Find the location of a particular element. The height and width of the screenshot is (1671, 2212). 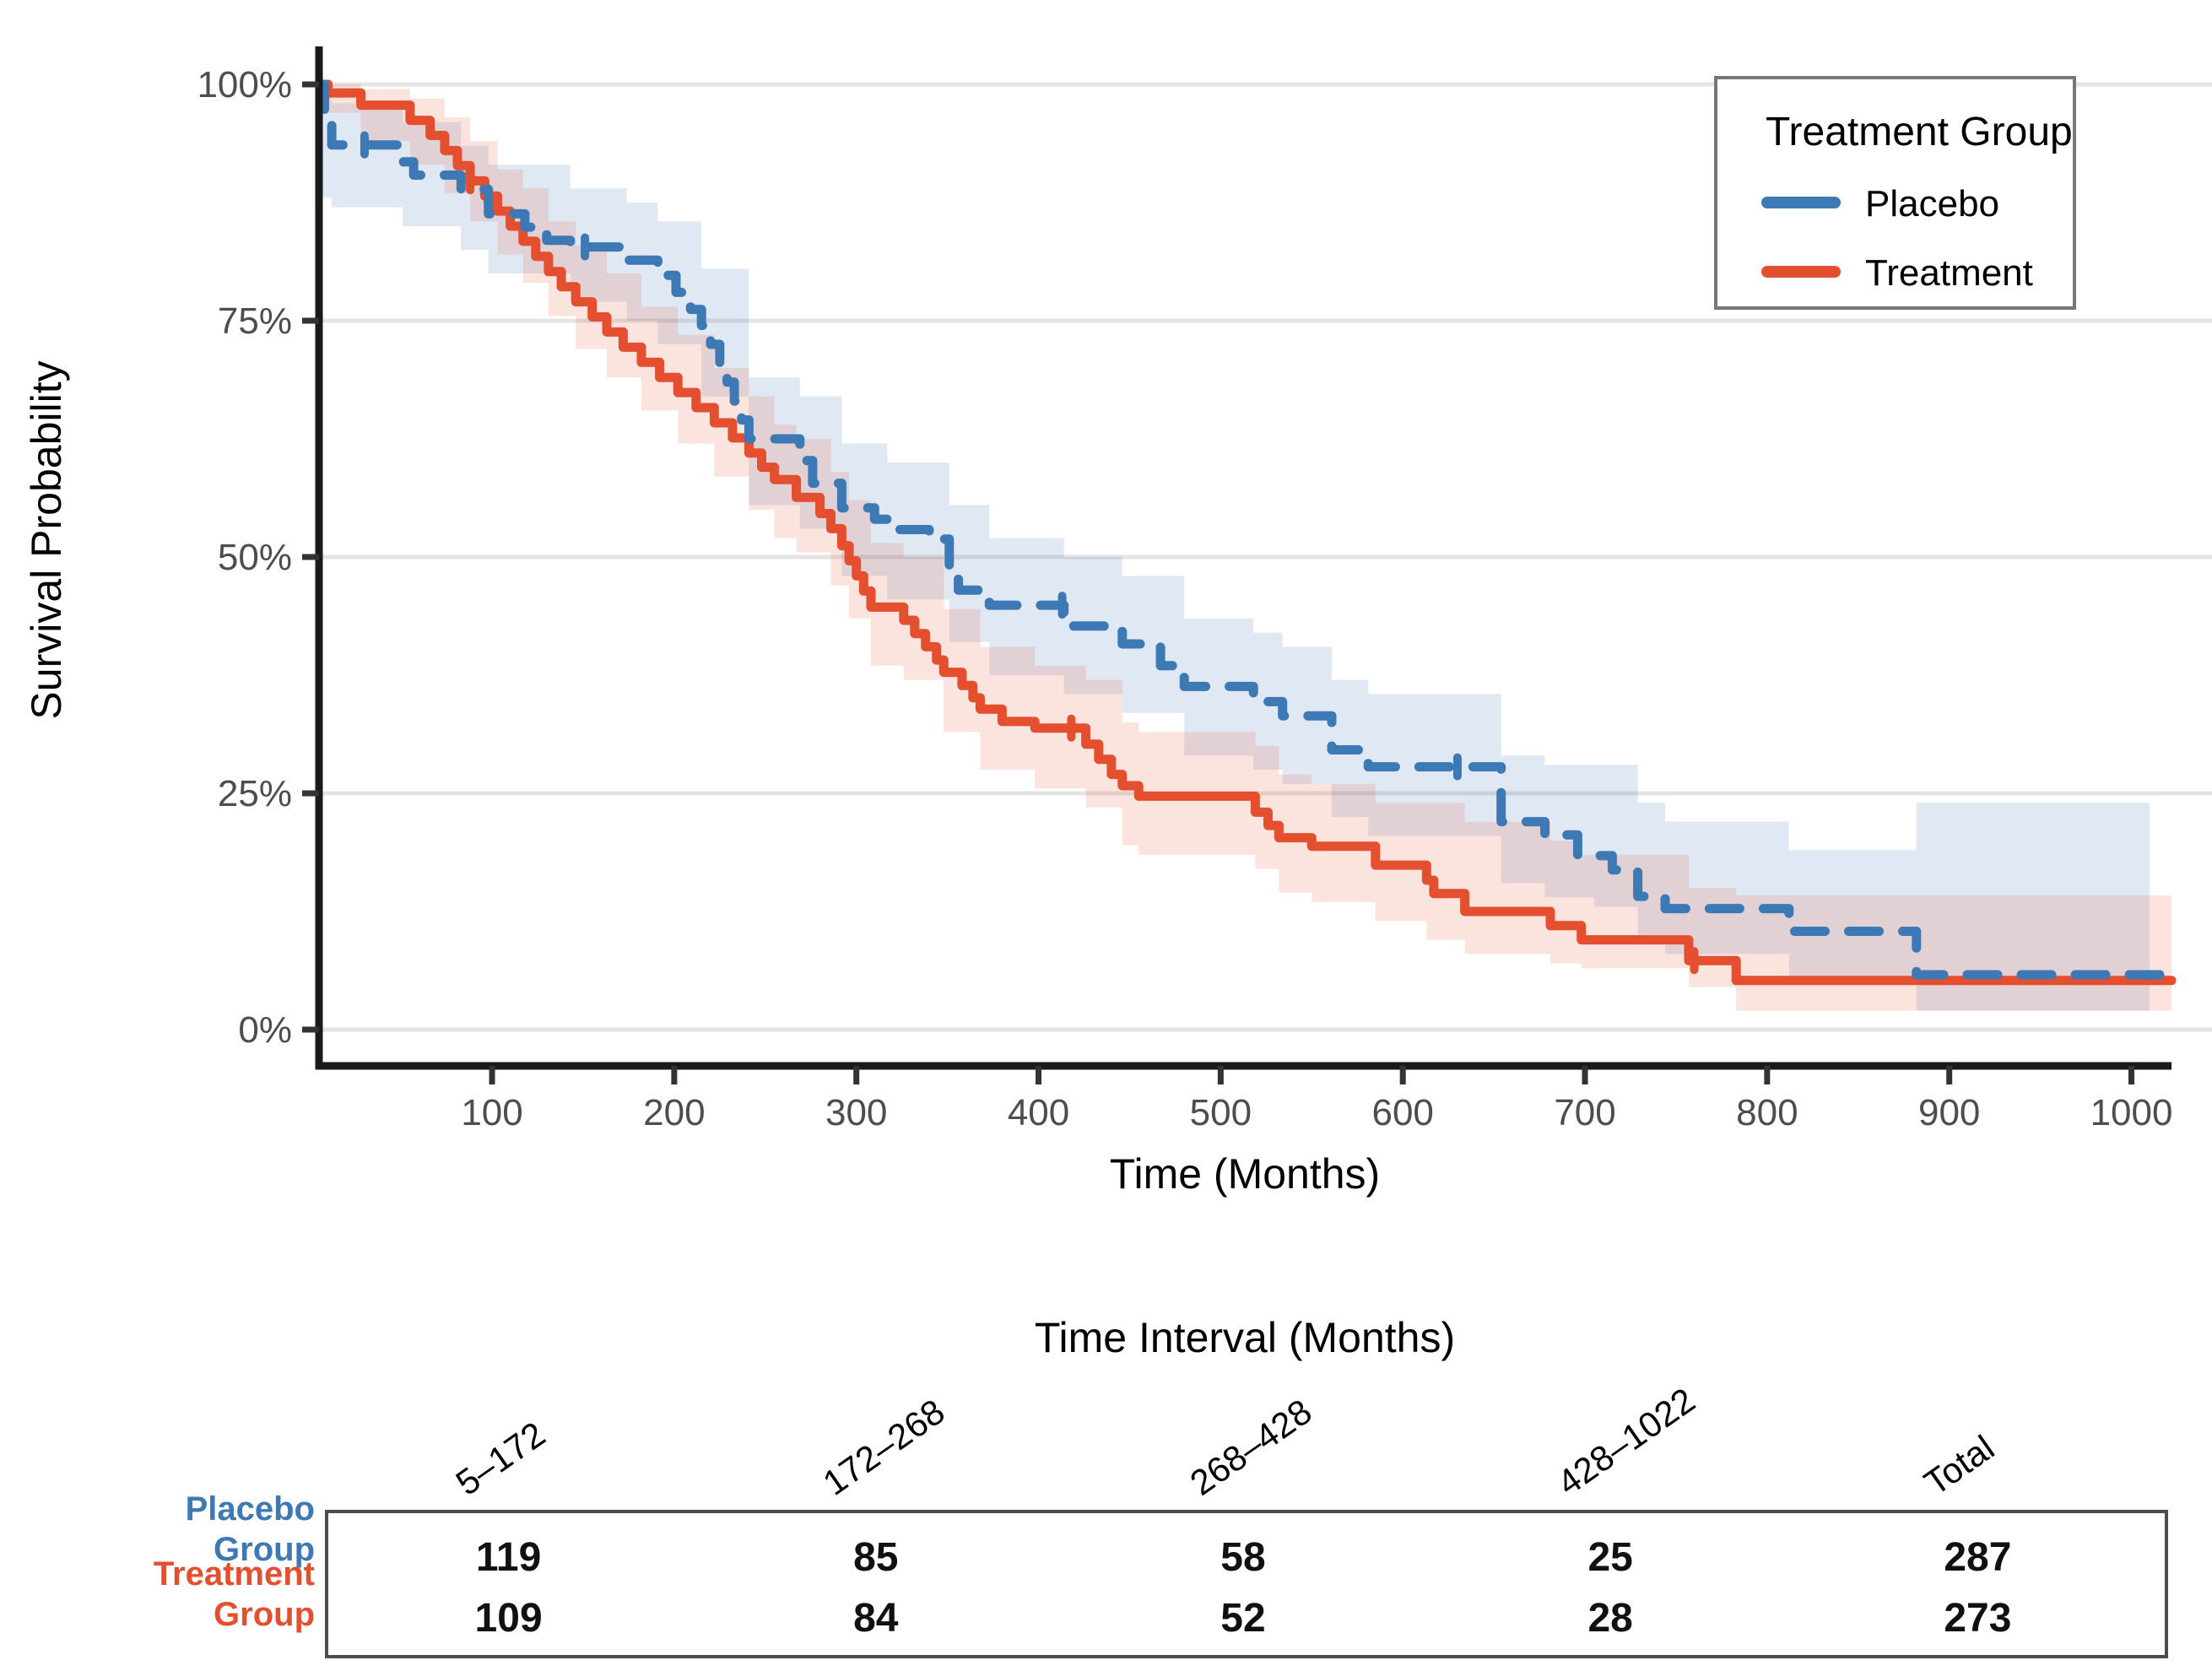

risk-count-treatment-group: 273 is located at coordinates (1978, 1618).